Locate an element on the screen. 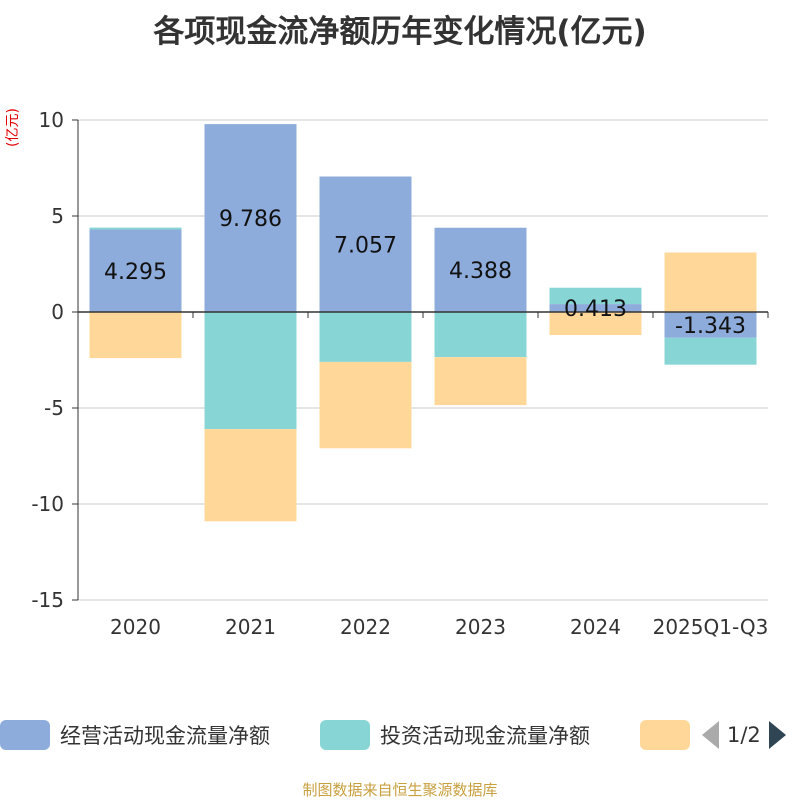 This screenshot has width=800, height=800. bar-value-label: 4.295 is located at coordinates (135, 272).